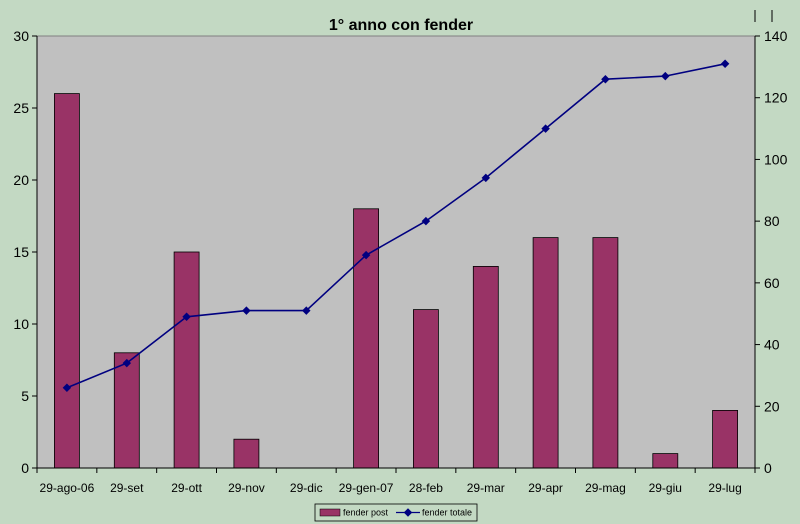 This screenshot has height=524, width=800. I want to click on x-tick-label: 28-feb, so click(426, 488).